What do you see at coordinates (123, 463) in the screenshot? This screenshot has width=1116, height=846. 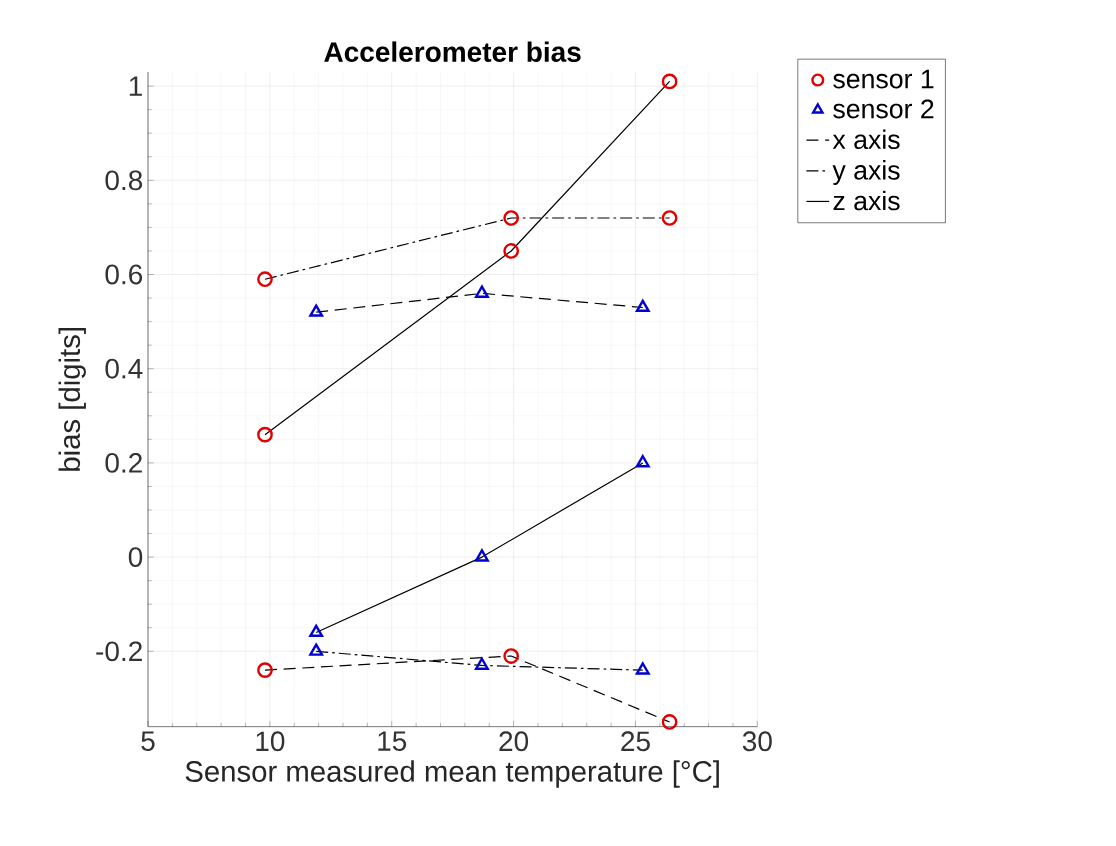 I see `y-tick-label: 0.2` at bounding box center [123, 463].